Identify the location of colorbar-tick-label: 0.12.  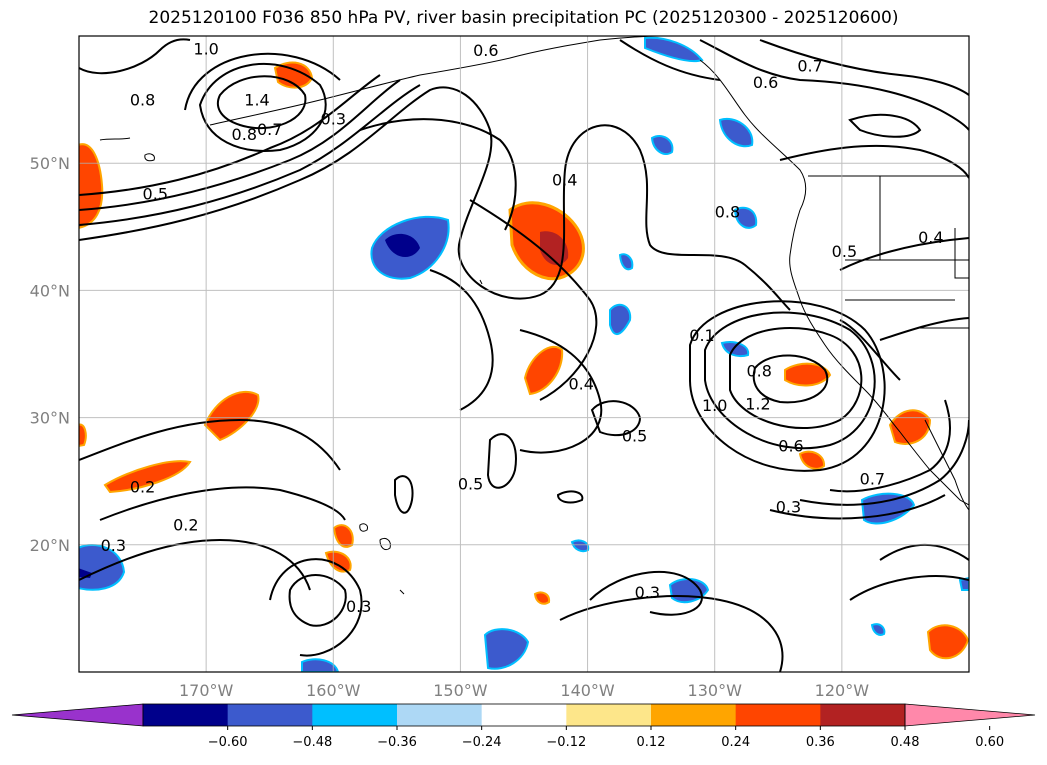
(651, 742).